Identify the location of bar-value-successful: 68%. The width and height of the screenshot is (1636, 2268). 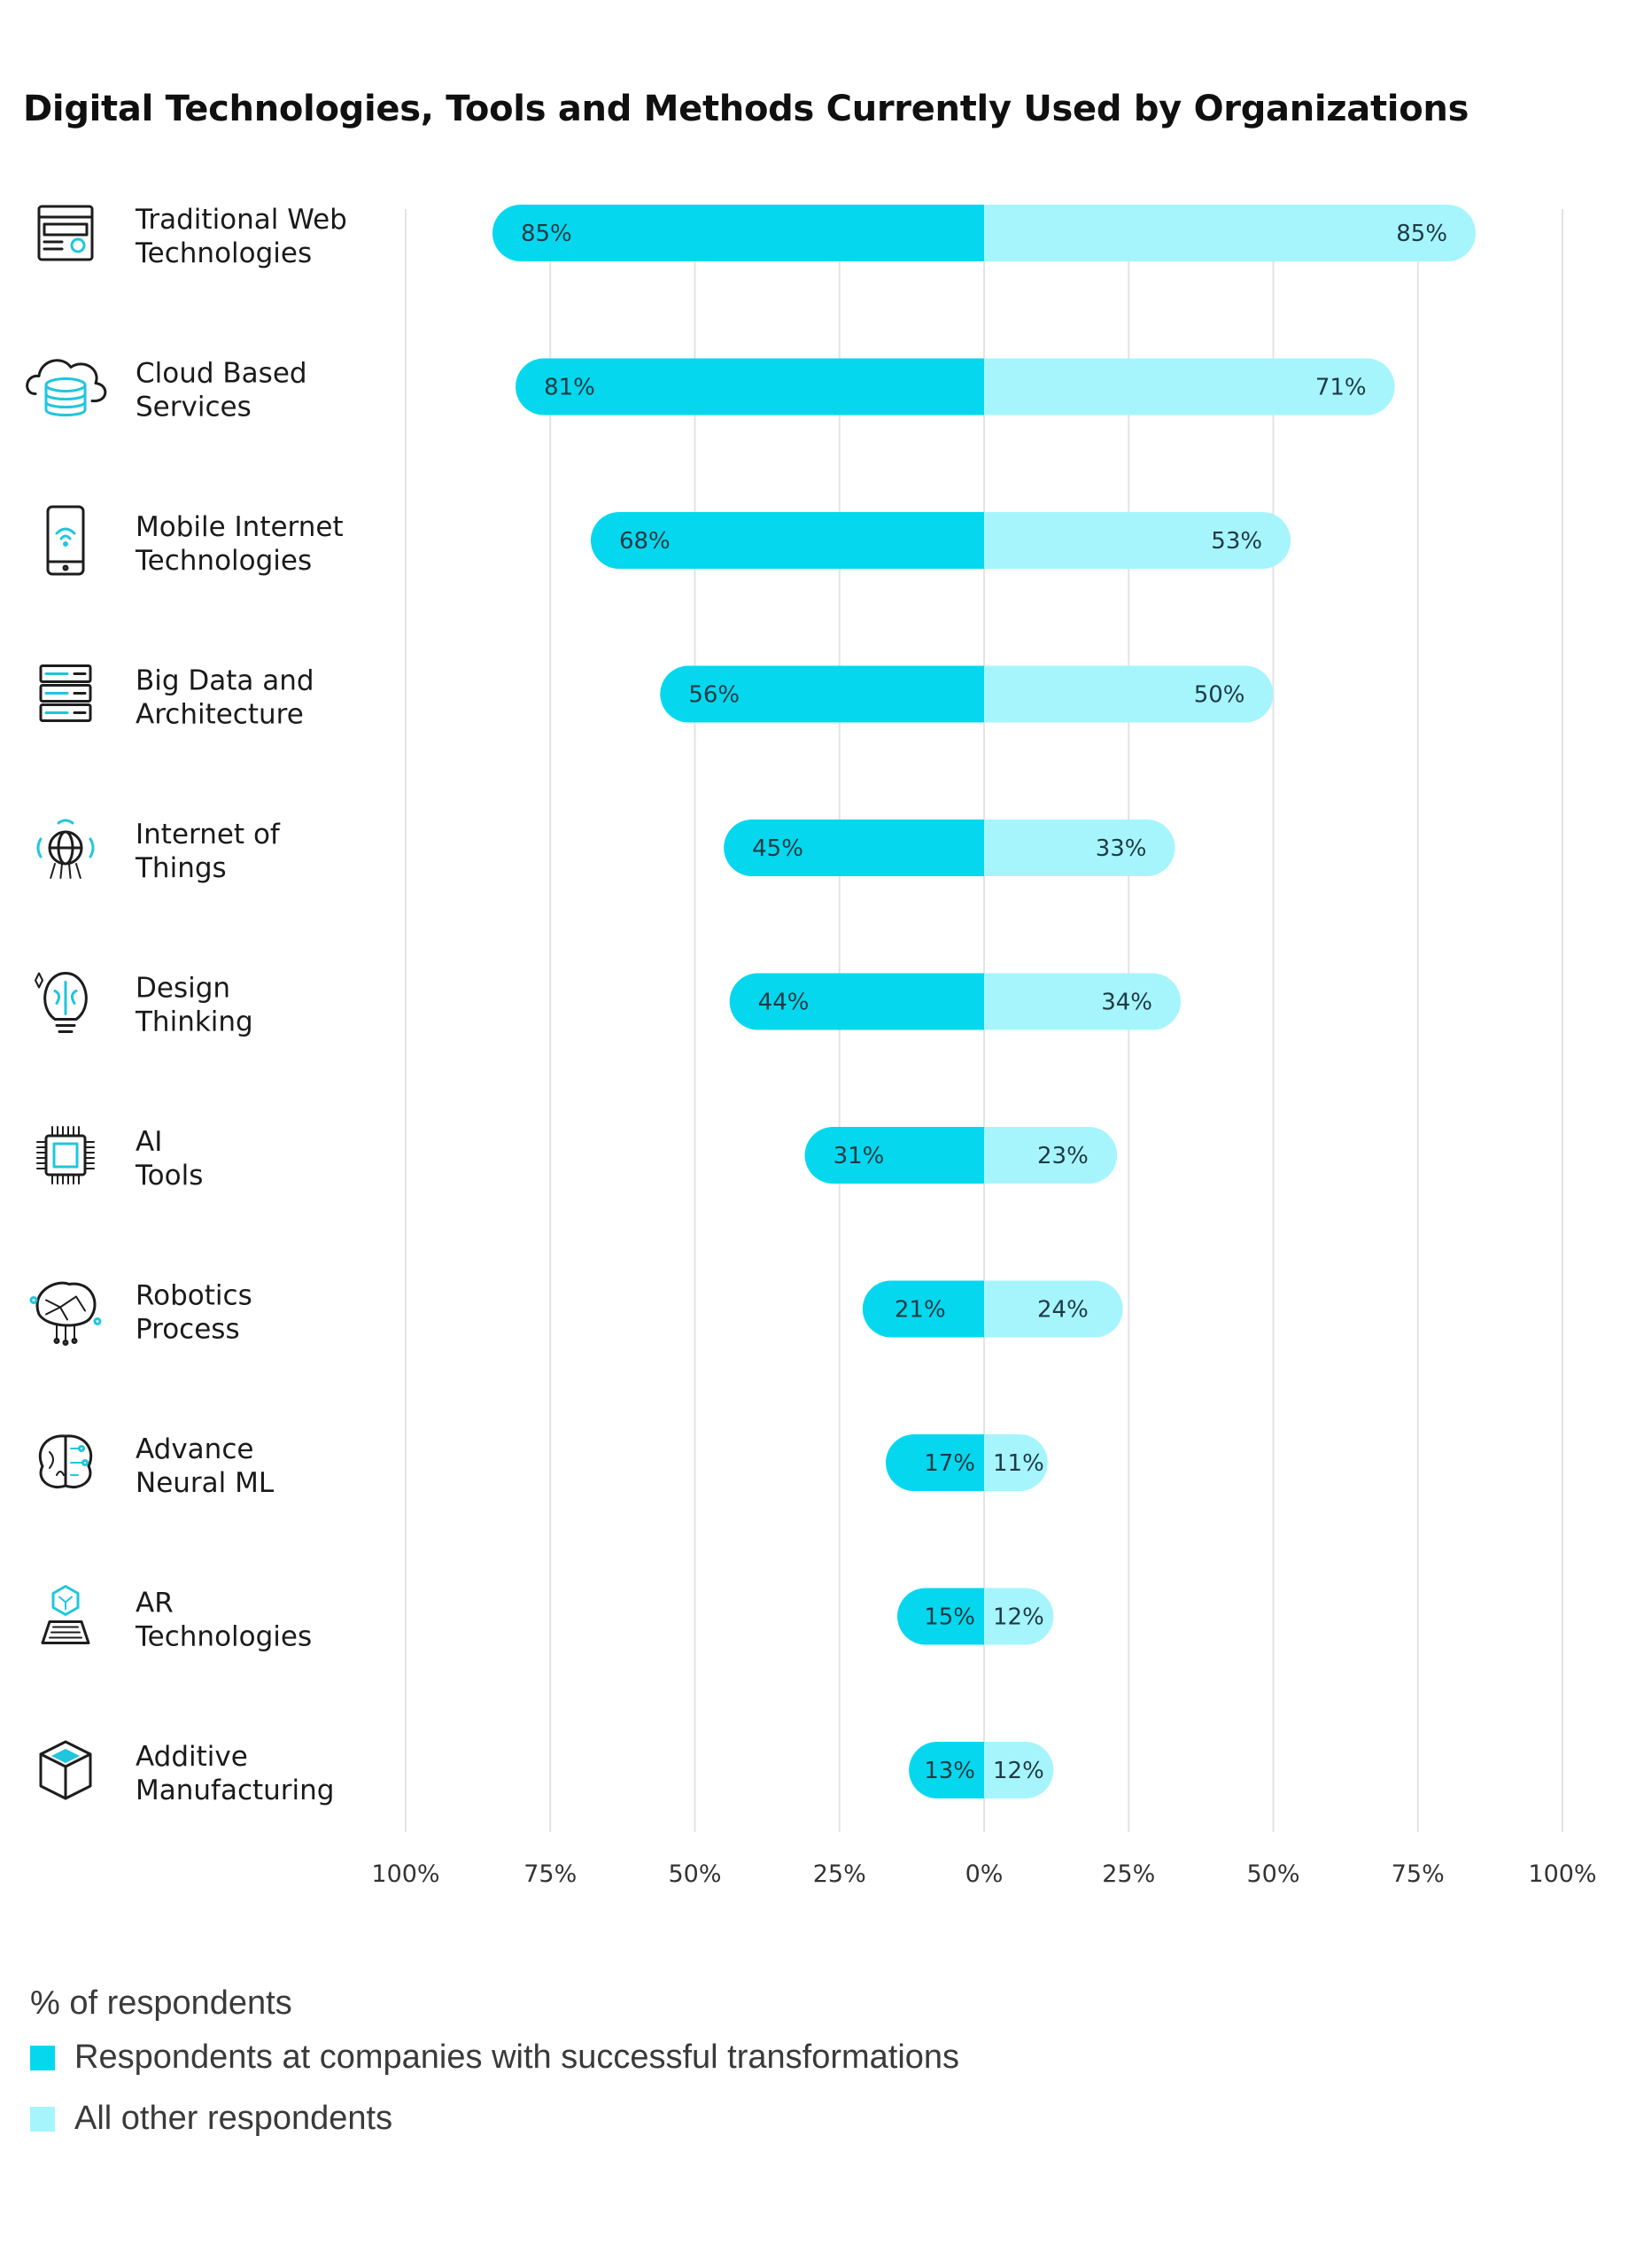
(645, 541).